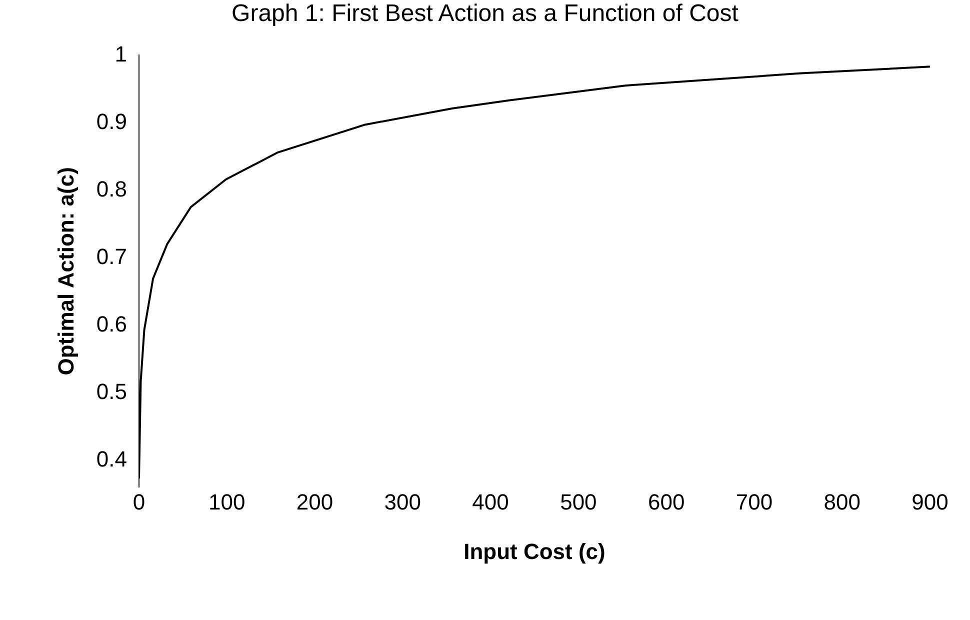  I want to click on chart-title: Graph 1: First Best Action as a Function of Cost, so click(485, 14).